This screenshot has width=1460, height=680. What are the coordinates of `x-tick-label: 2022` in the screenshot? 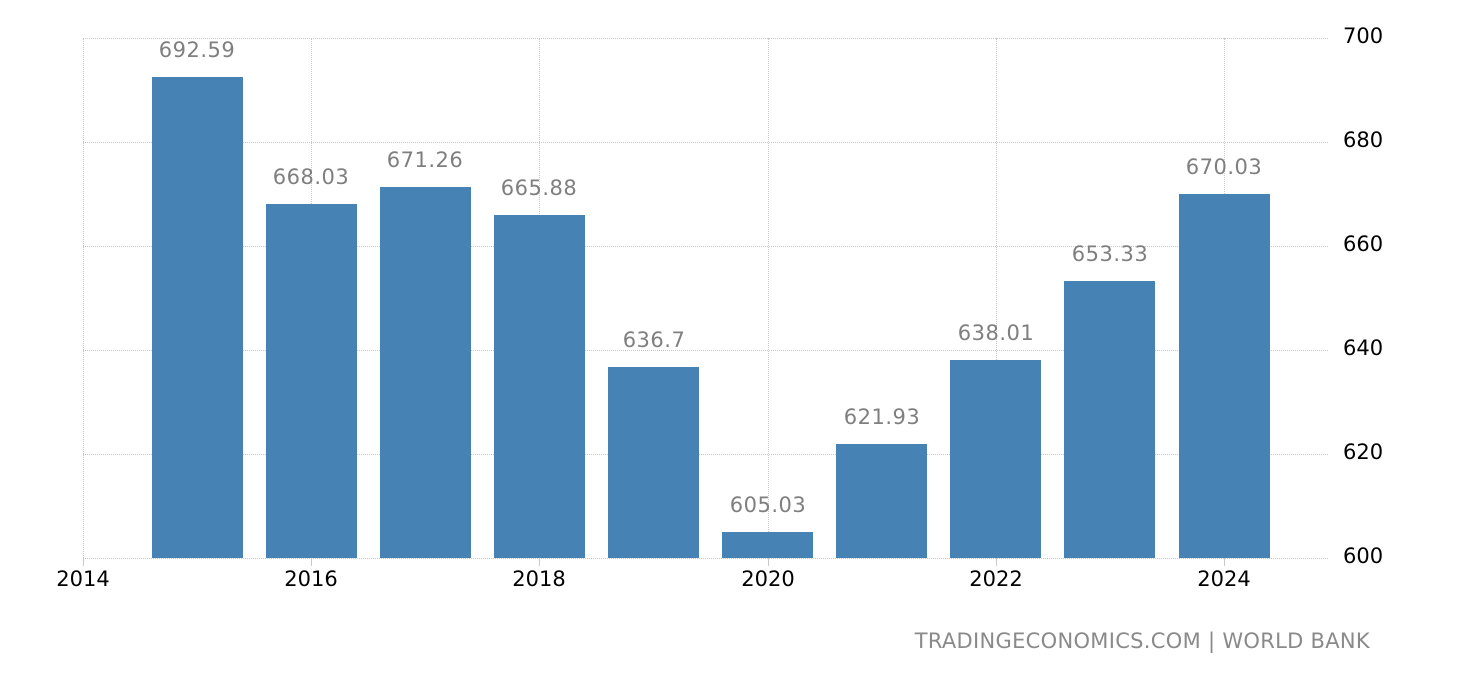 It's located at (996, 579).